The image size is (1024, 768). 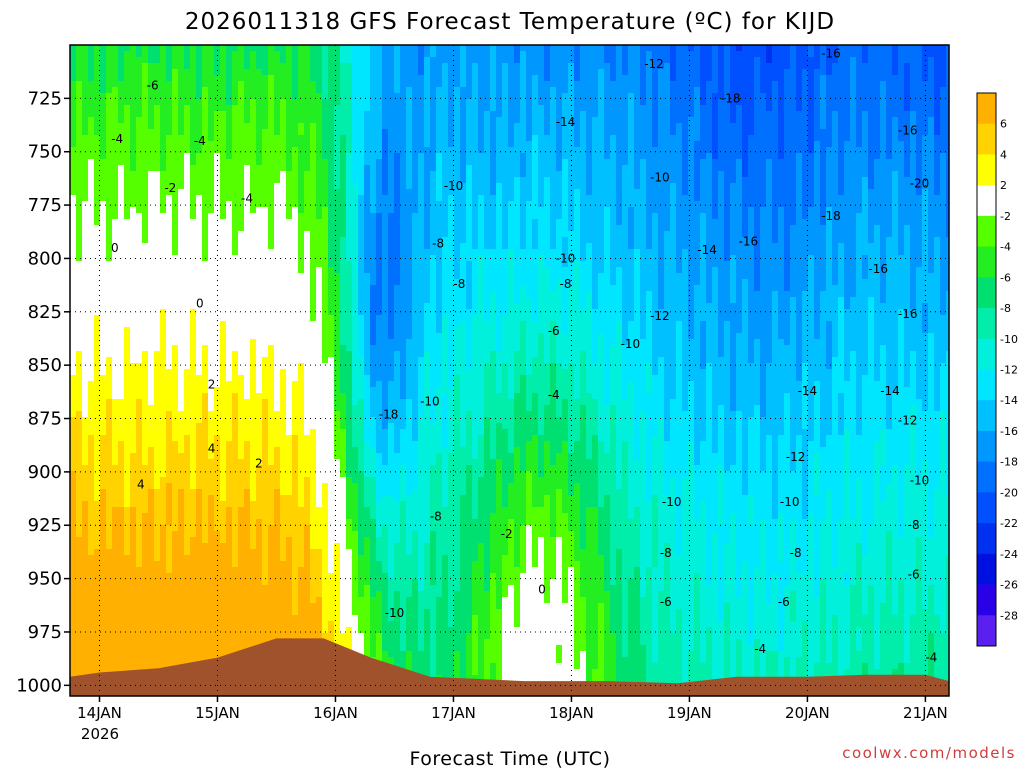 What do you see at coordinates (453, 713) in the screenshot?
I see `x-tick-label: 17JAN` at bounding box center [453, 713].